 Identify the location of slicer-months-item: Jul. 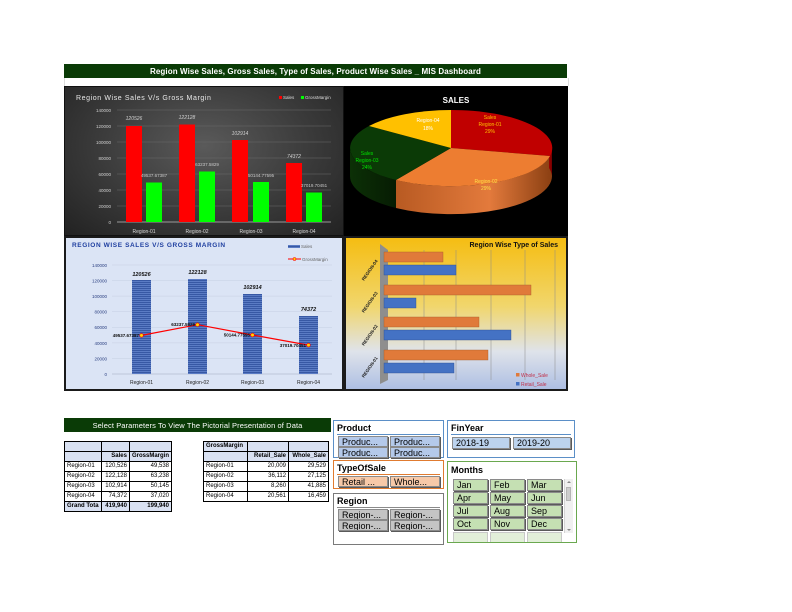
(470, 511).